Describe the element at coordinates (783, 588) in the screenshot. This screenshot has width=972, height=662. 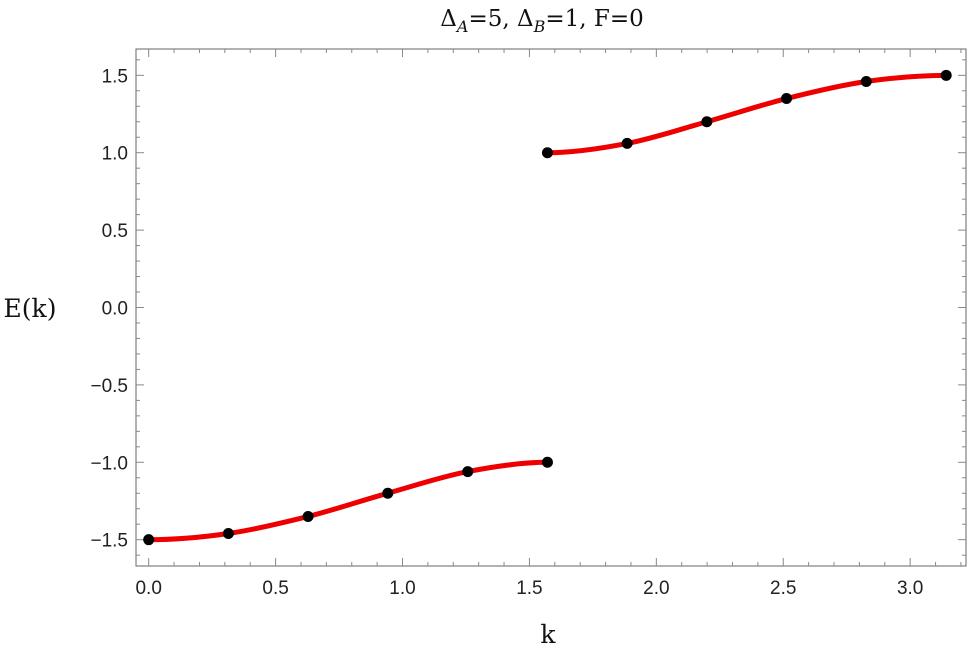
I see `x-tick-label: 2.5` at that location.